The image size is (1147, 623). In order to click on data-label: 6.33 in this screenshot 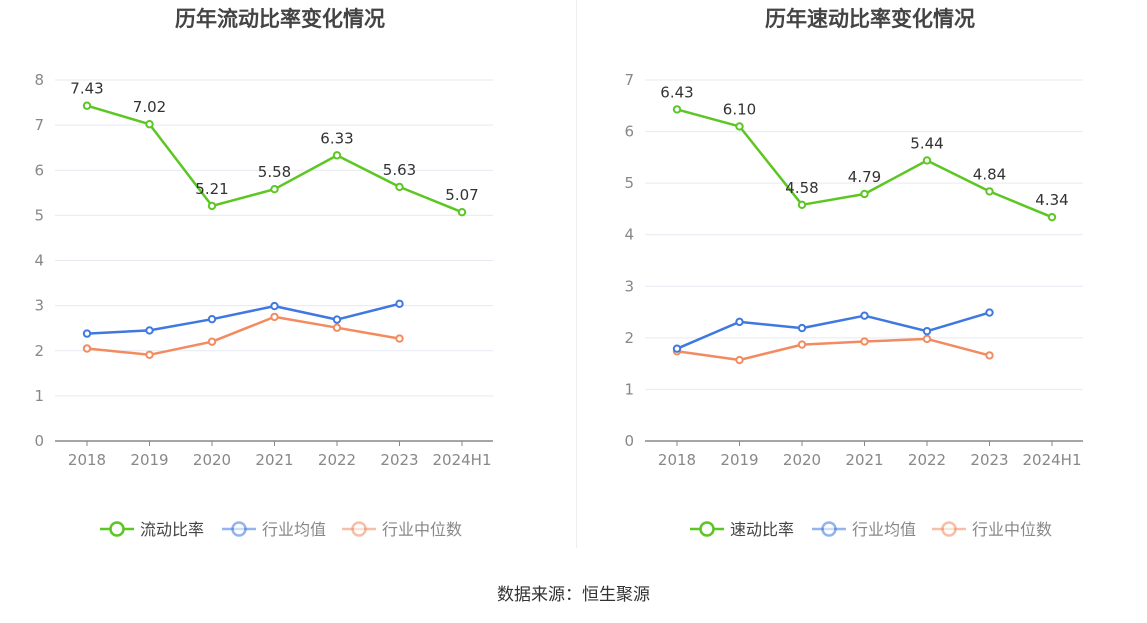, I will do `click(336, 138)`.